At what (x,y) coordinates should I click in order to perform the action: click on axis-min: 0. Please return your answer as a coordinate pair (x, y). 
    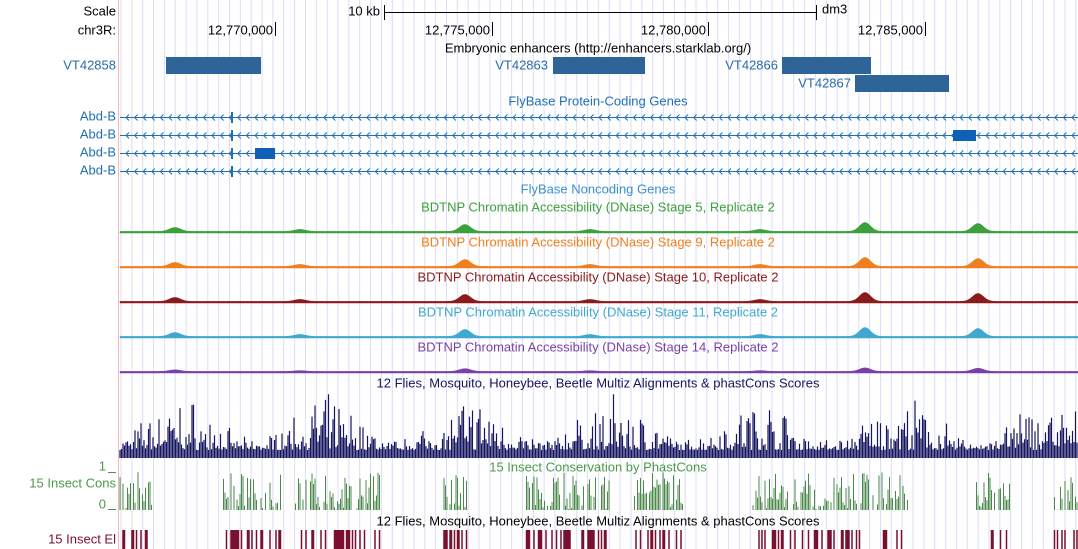
    Looking at the image, I should click on (102, 503).